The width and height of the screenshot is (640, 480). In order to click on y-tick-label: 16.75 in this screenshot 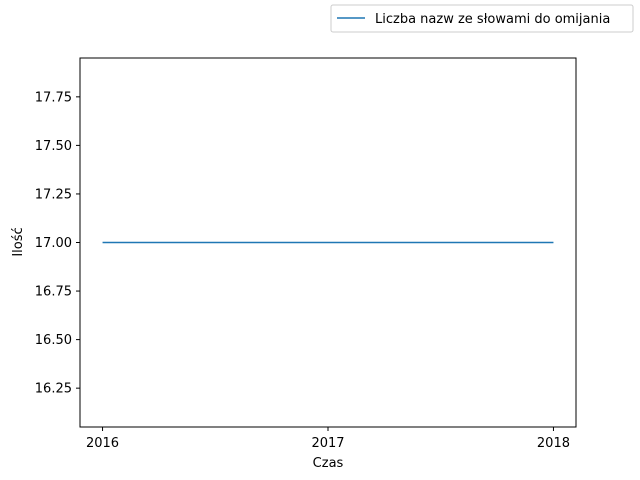, I will do `click(53, 292)`.